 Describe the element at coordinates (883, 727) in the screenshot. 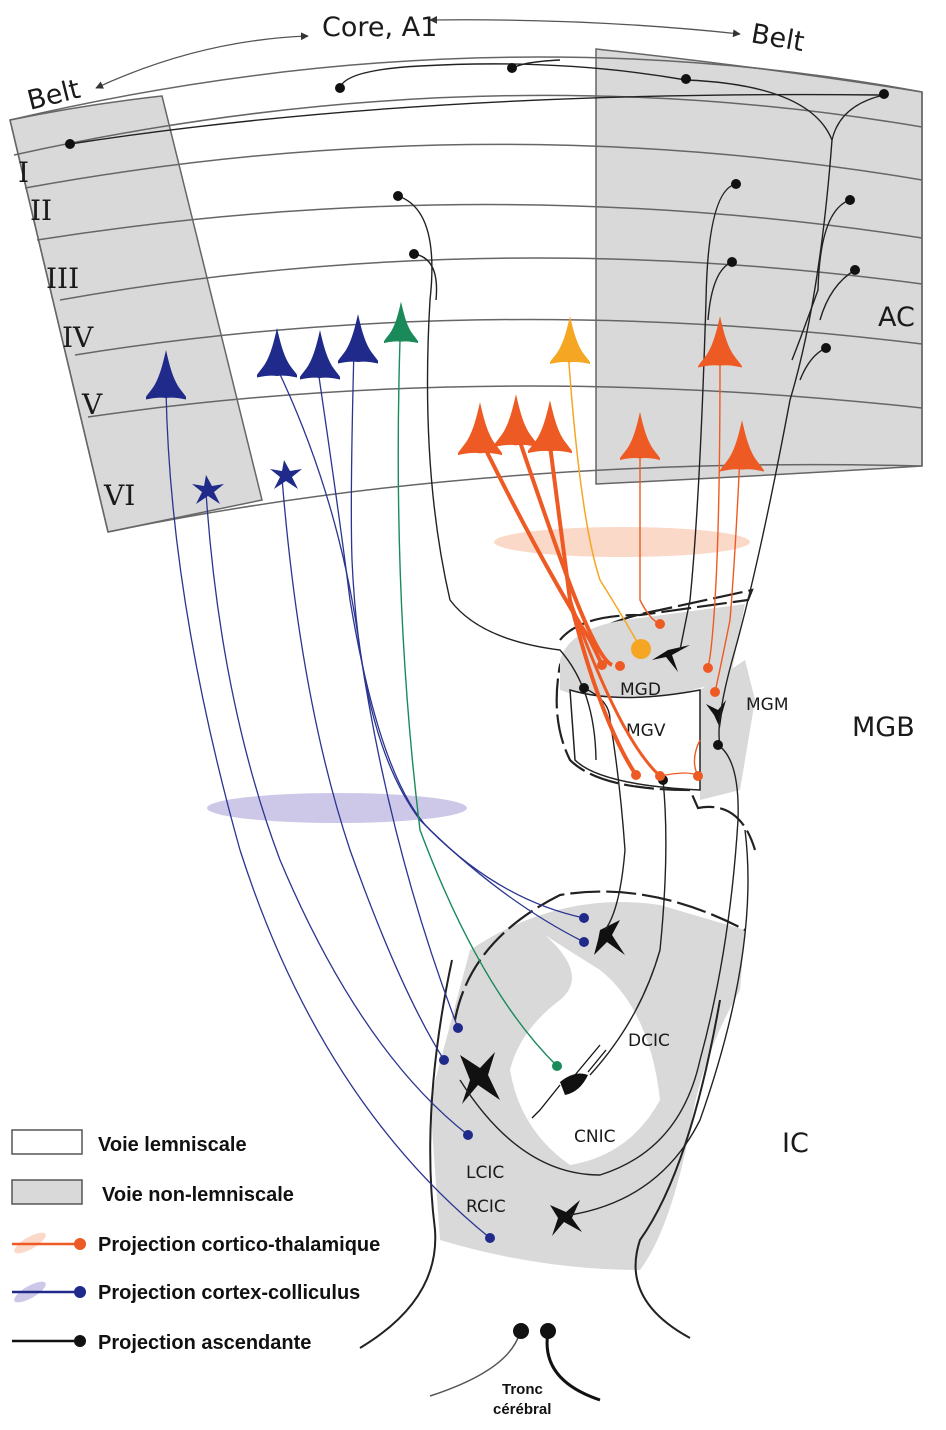

I see `mgb-label: MGB` at that location.